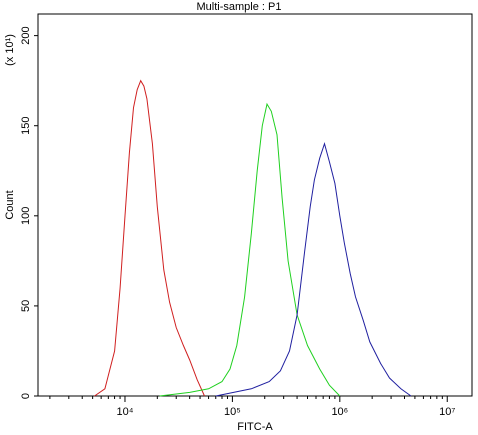  I want to click on x-tick-label: 10⁴, so click(124, 412).